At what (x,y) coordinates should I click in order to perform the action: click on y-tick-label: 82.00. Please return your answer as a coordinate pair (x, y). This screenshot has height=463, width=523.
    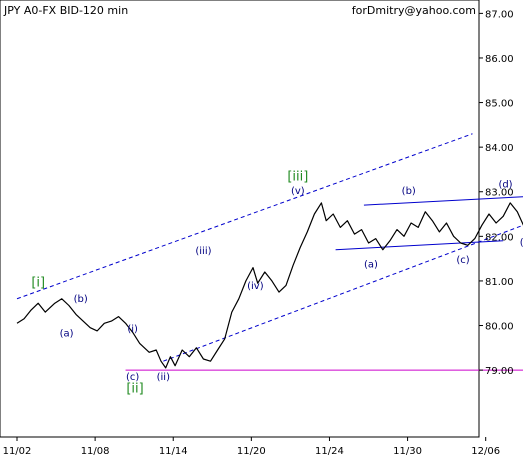
    Looking at the image, I should click on (499, 237).